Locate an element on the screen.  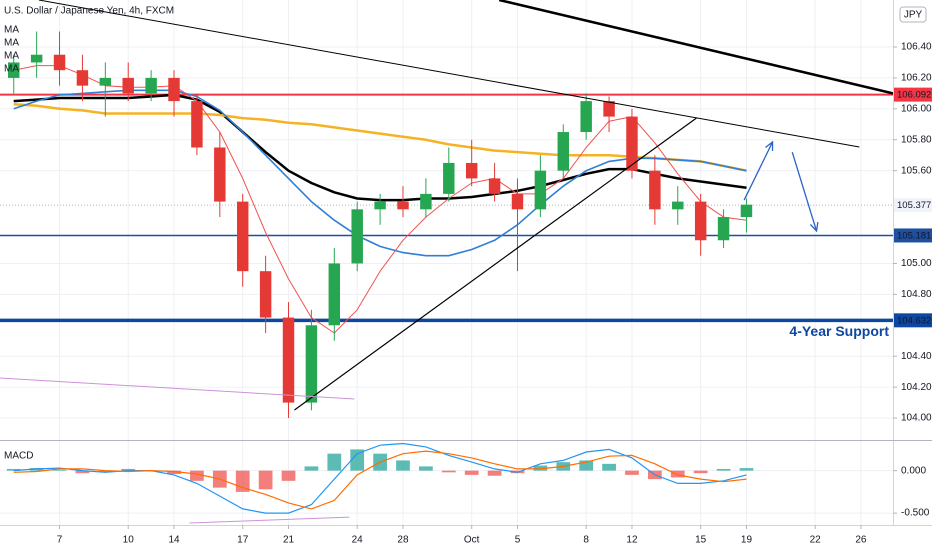
level-annotation: 4-Year Support is located at coordinates (839, 331).